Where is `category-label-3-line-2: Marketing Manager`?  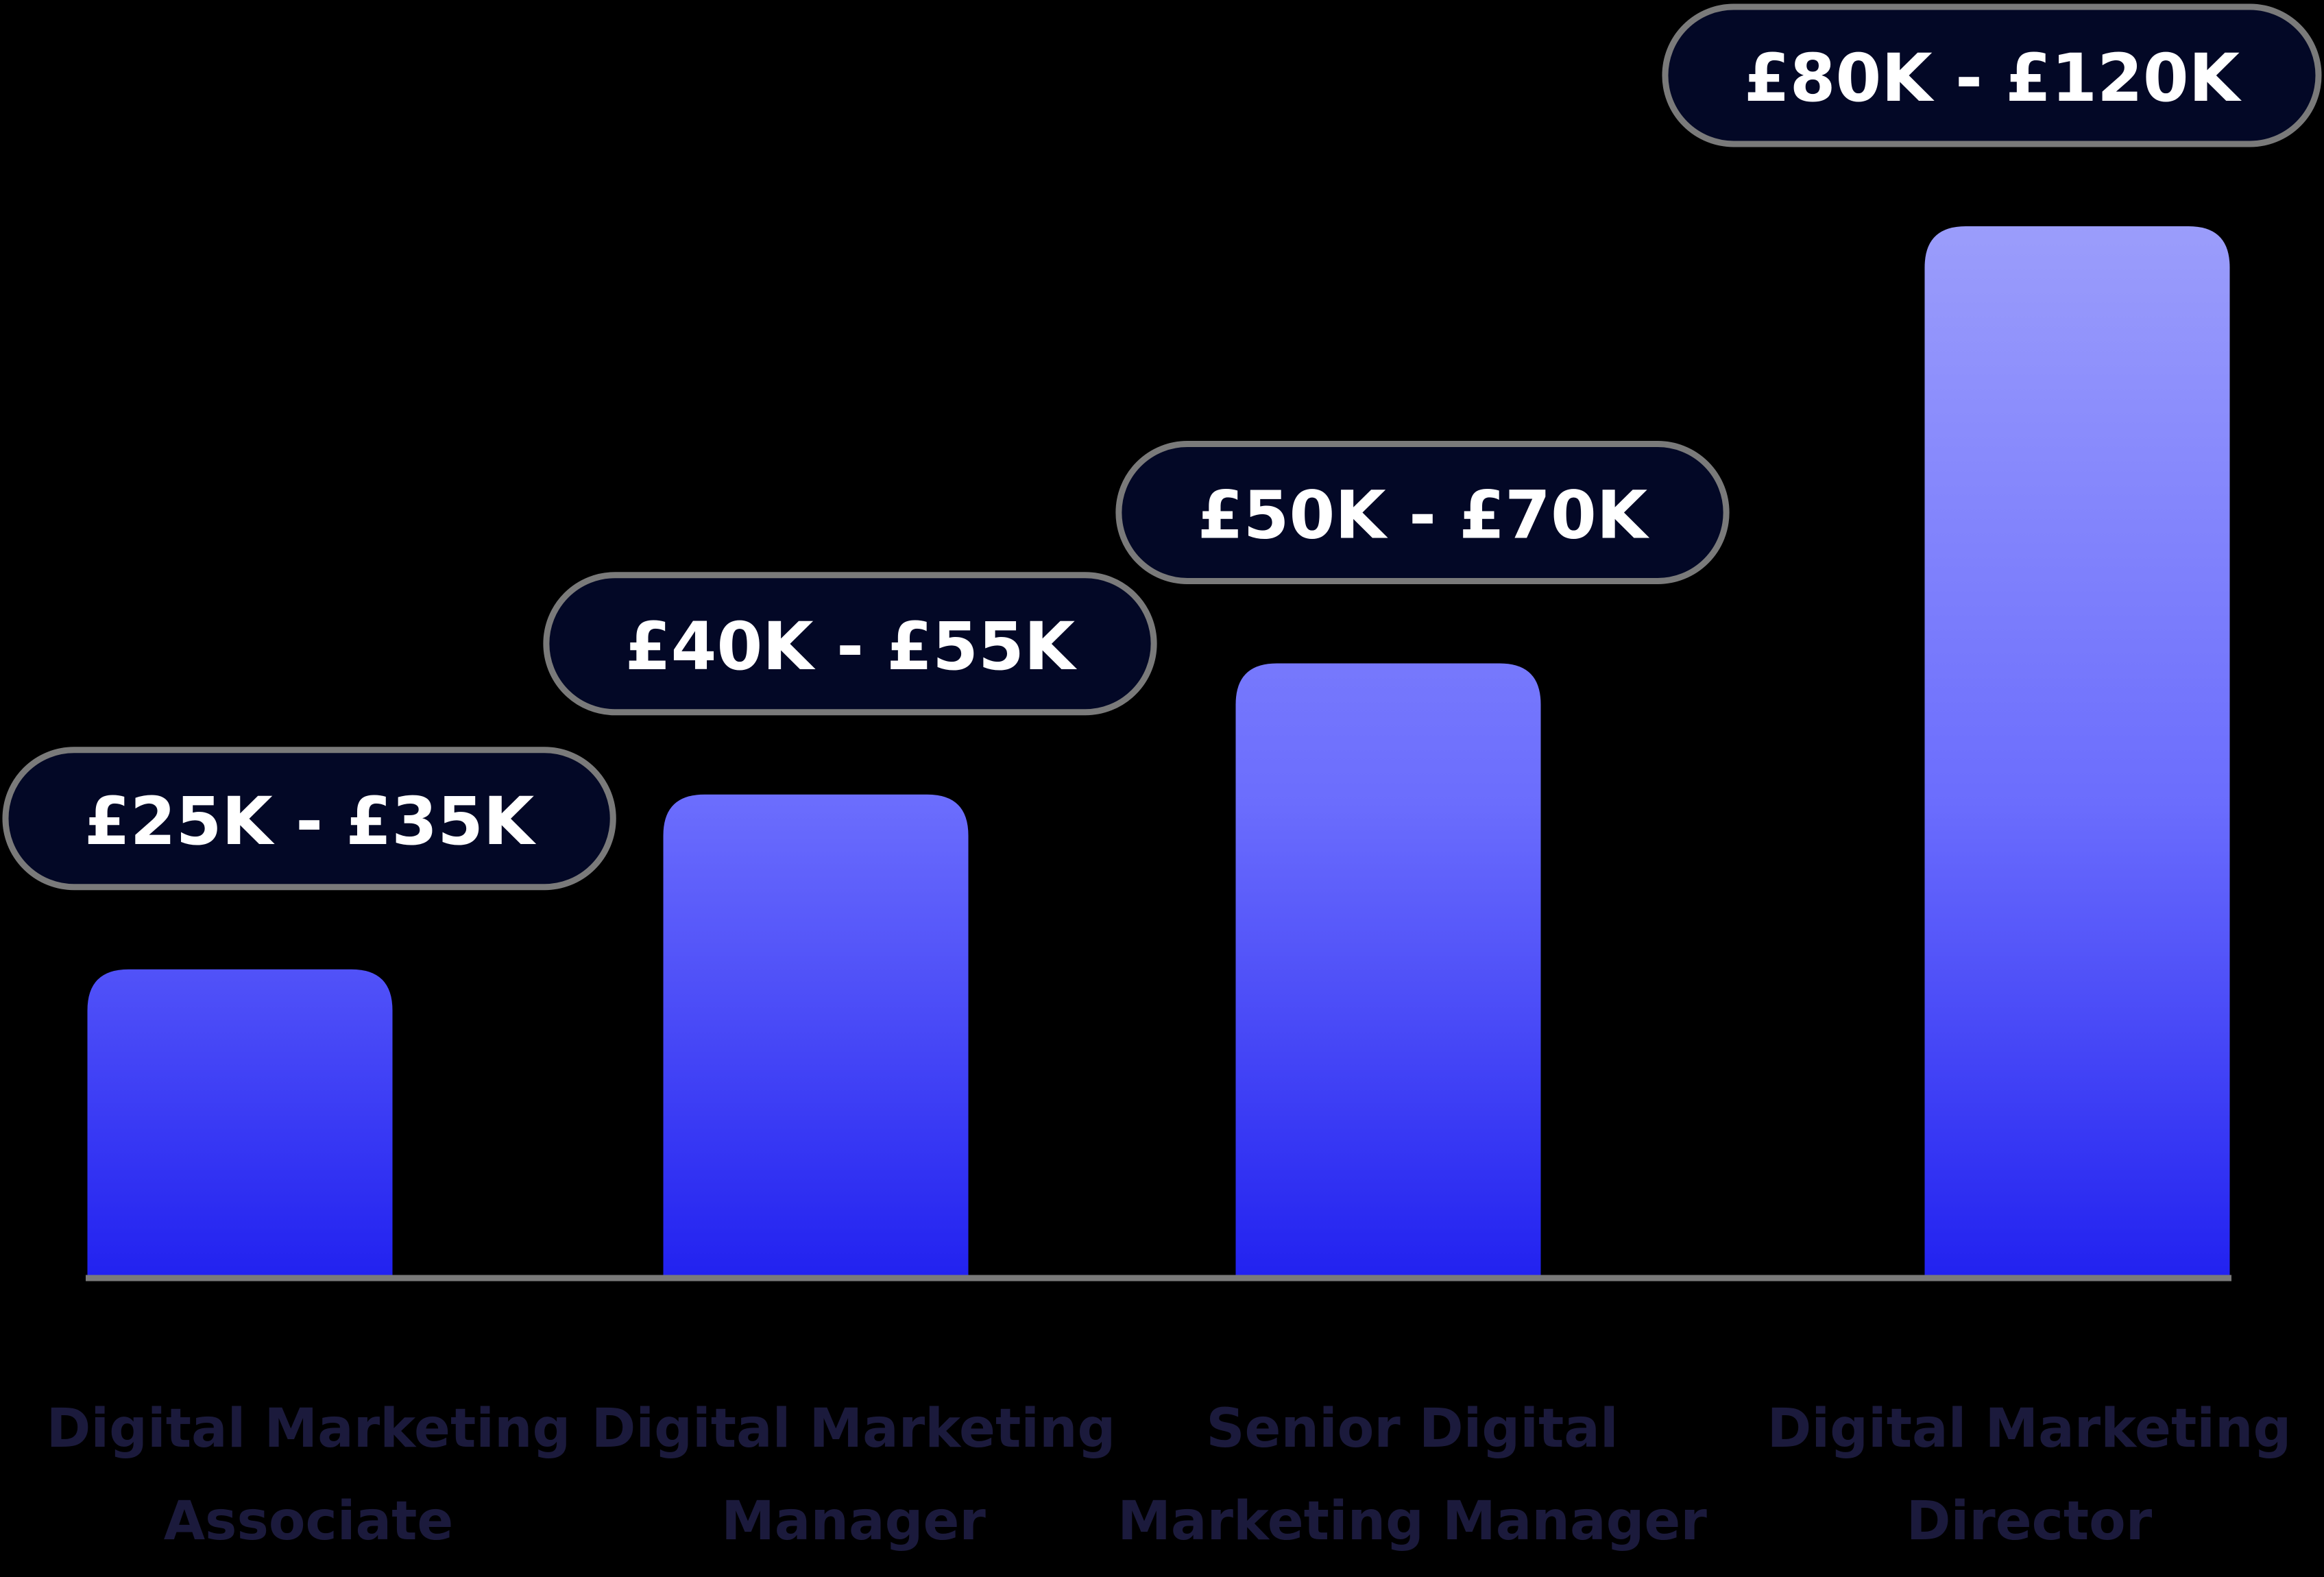
category-label-3-line-2: Marketing Manager is located at coordinates (1412, 1521).